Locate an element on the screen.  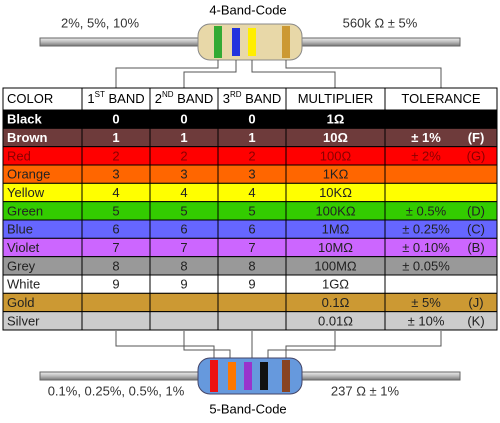
header-sup: ND is located at coordinates (168, 94).